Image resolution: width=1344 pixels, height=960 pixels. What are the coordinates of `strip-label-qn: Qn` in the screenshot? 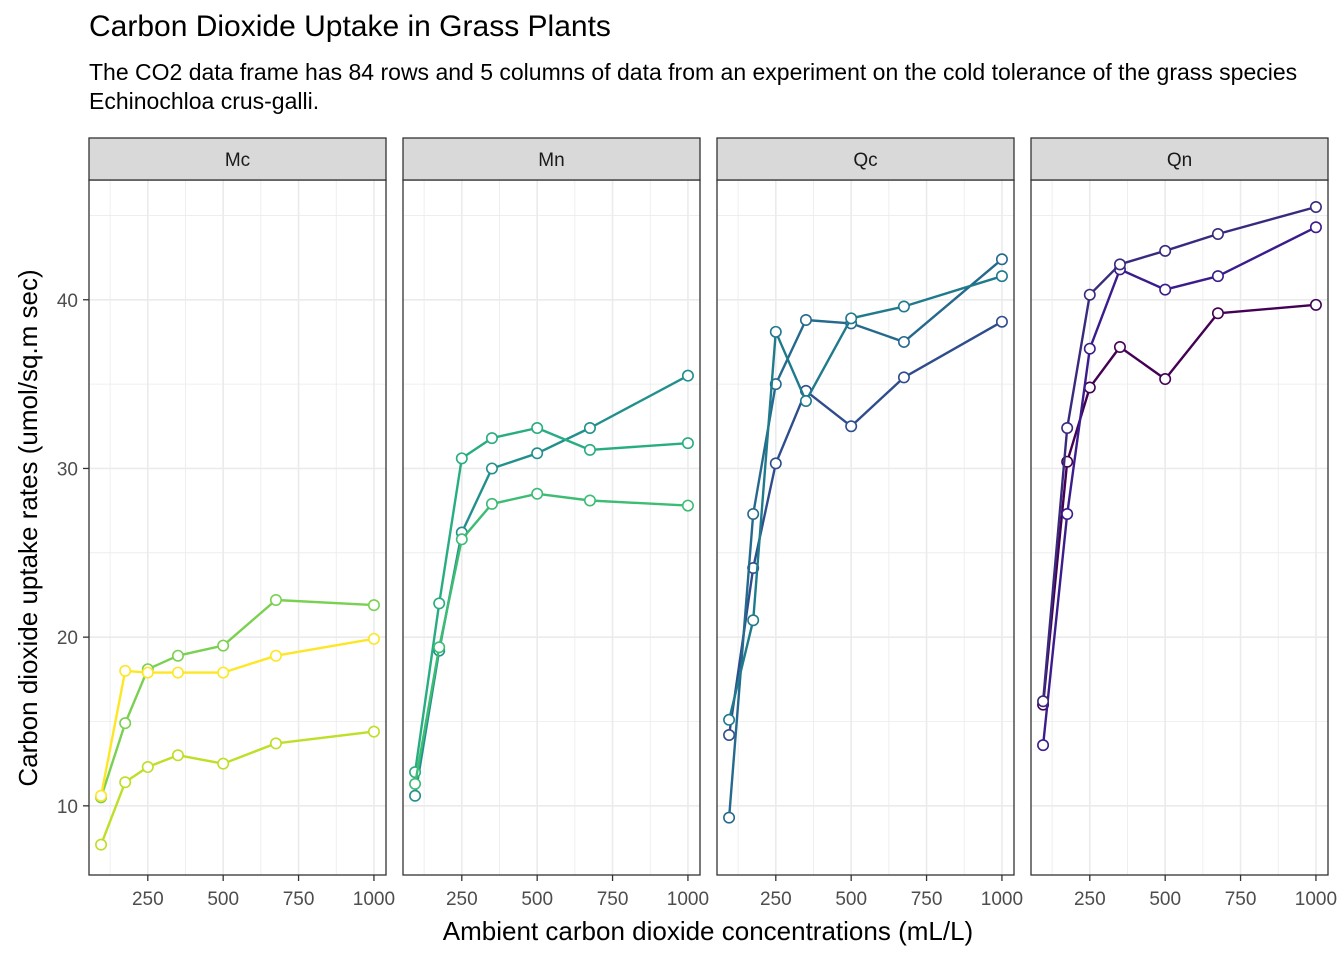 It's located at (1179, 160).